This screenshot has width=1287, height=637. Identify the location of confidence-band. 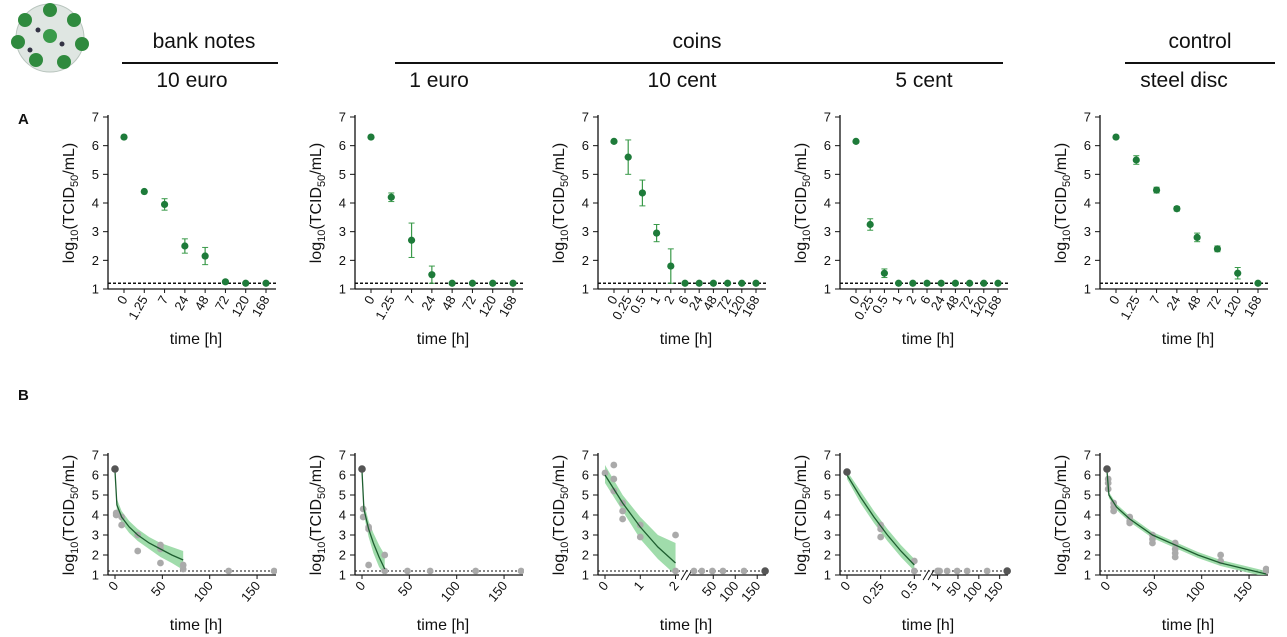
(373, 521).